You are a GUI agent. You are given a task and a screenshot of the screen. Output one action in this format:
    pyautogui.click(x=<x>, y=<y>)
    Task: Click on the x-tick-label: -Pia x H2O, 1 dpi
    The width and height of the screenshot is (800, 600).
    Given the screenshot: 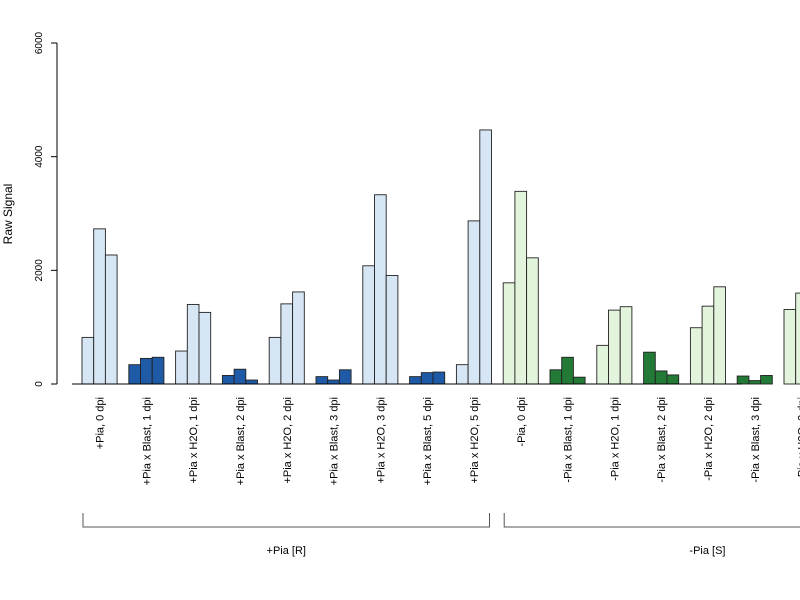 What is the action you would take?
    pyautogui.click(x=615, y=439)
    